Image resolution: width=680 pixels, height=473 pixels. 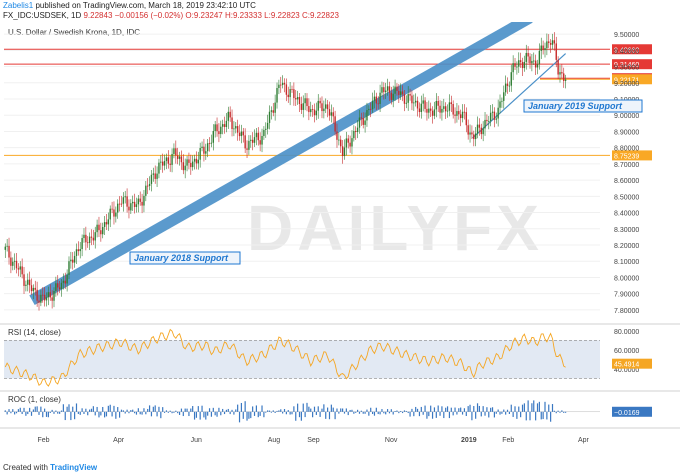 I want to click on price-tick-label: 8.80000, so click(x=626, y=149).